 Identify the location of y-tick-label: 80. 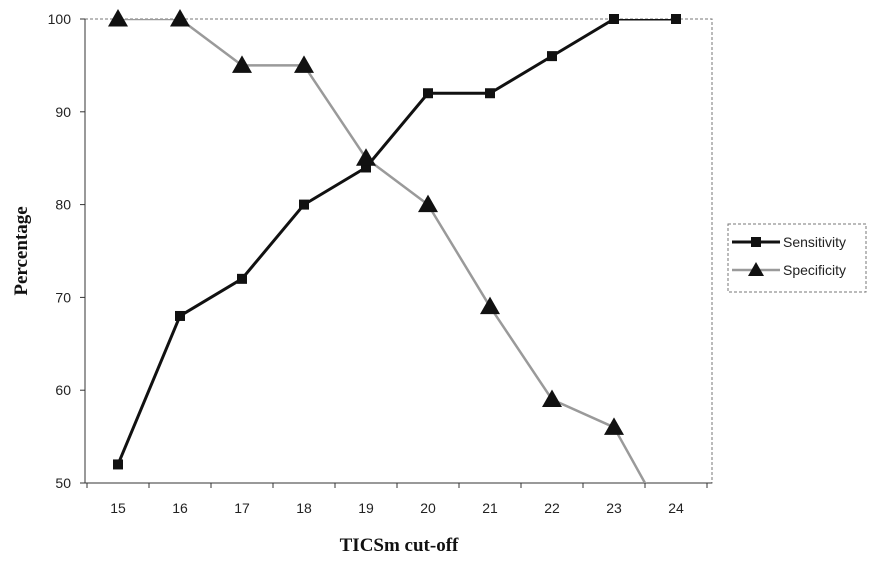
(63, 205).